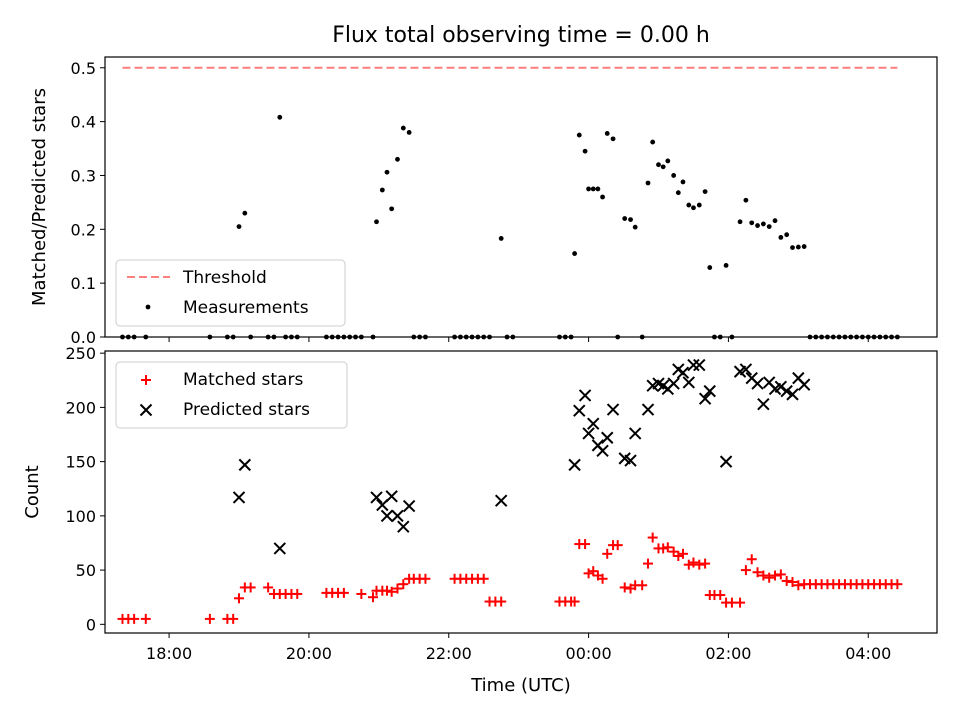  I want to click on x-tick-label: 00:00, so click(589, 653).